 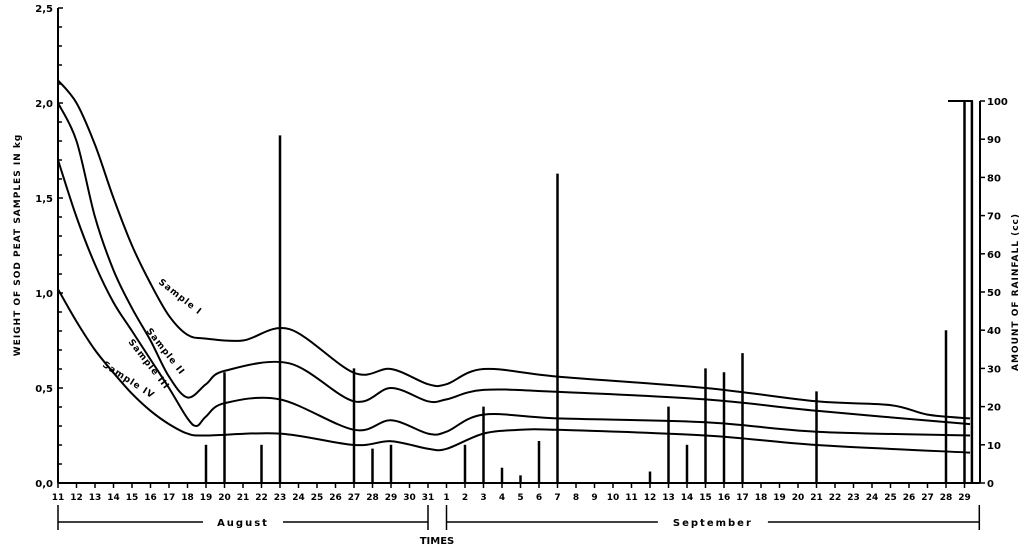 I want to click on x-tick-label: 8, so click(x=576, y=498).